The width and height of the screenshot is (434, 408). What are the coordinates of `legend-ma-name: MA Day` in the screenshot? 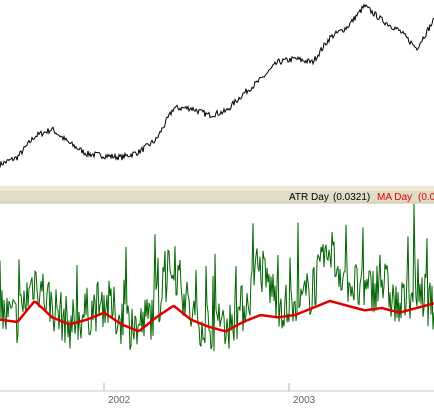 It's located at (394, 197).